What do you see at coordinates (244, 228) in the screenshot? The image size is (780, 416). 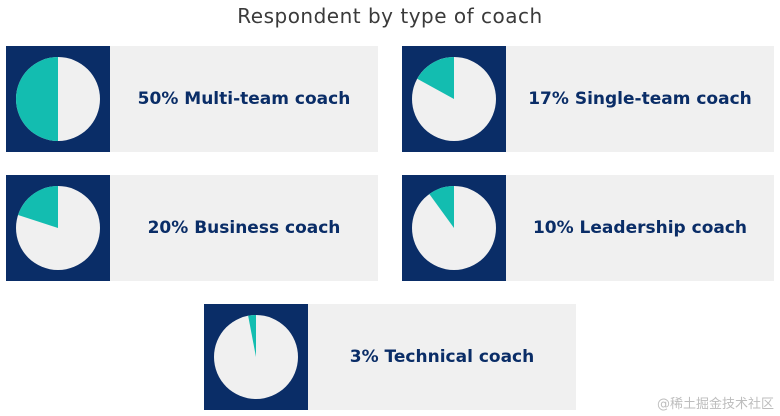 I see `coach-label: 20% Business coach` at bounding box center [244, 228].